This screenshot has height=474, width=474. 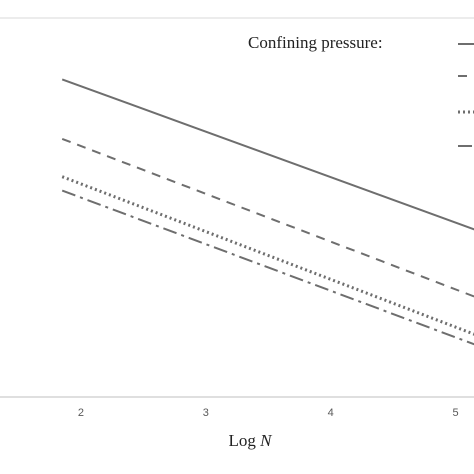 What do you see at coordinates (331, 413) in the screenshot?
I see `x-tick-label-4: 4` at bounding box center [331, 413].